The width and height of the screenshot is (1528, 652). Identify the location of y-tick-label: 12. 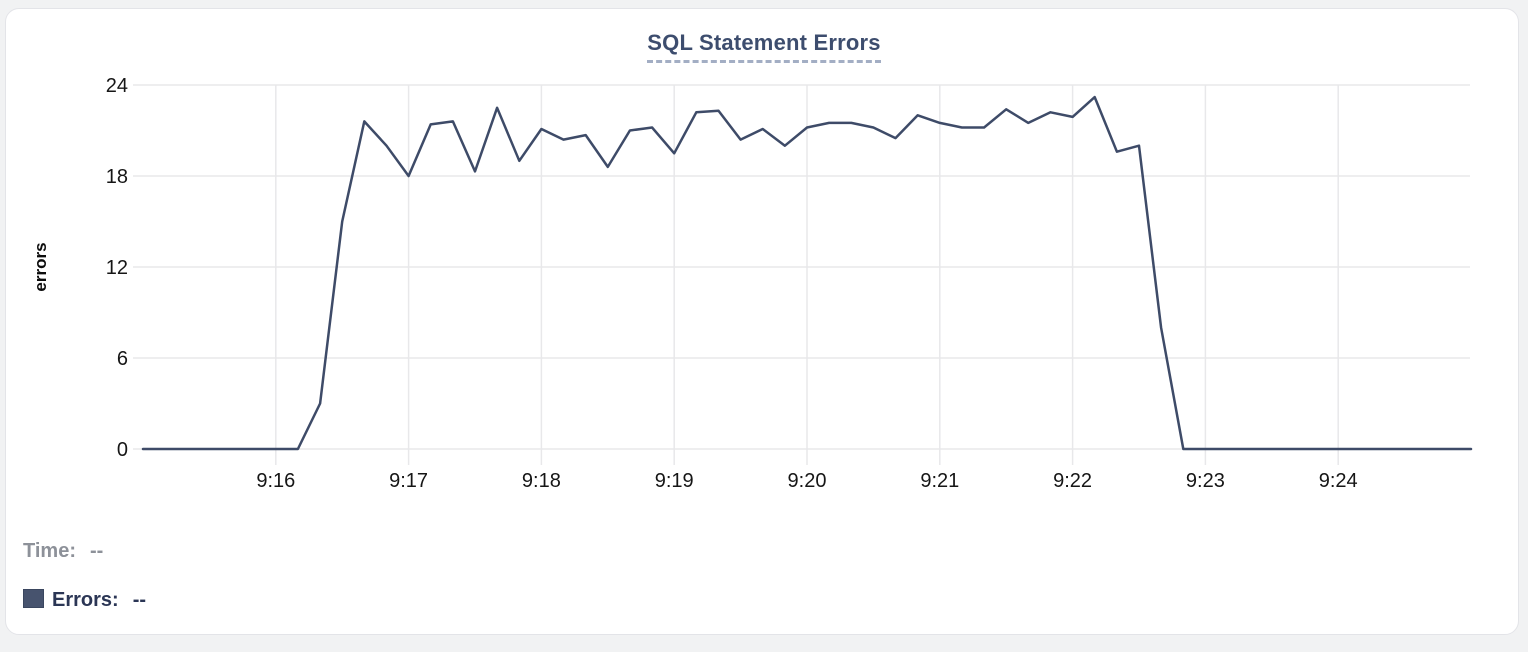
(117, 268).